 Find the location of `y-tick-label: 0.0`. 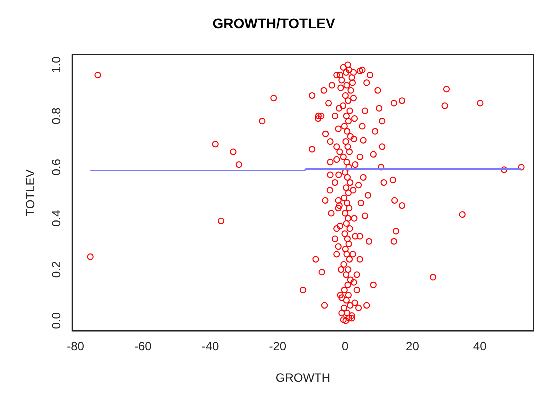

y-tick-label: 0.0 is located at coordinates (57, 321).